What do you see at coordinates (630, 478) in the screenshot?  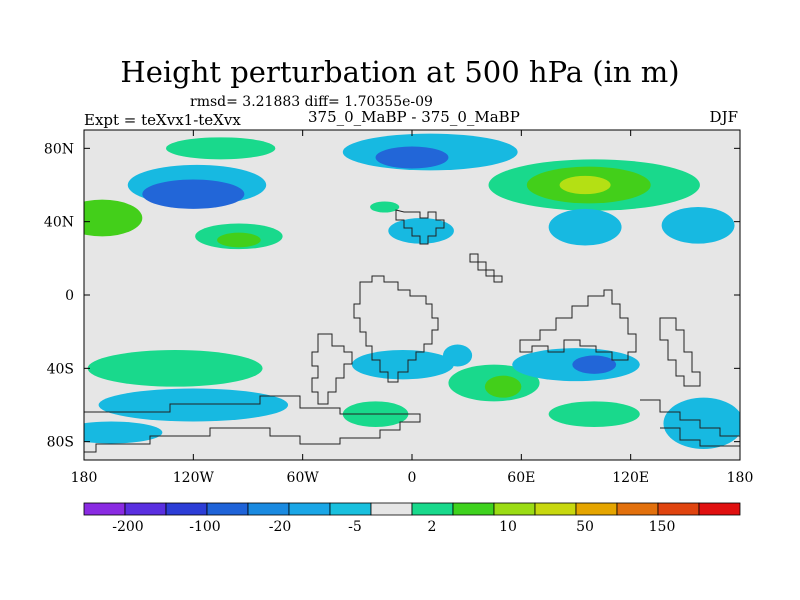 I see `x-tick-label-5: 120E` at bounding box center [630, 478].